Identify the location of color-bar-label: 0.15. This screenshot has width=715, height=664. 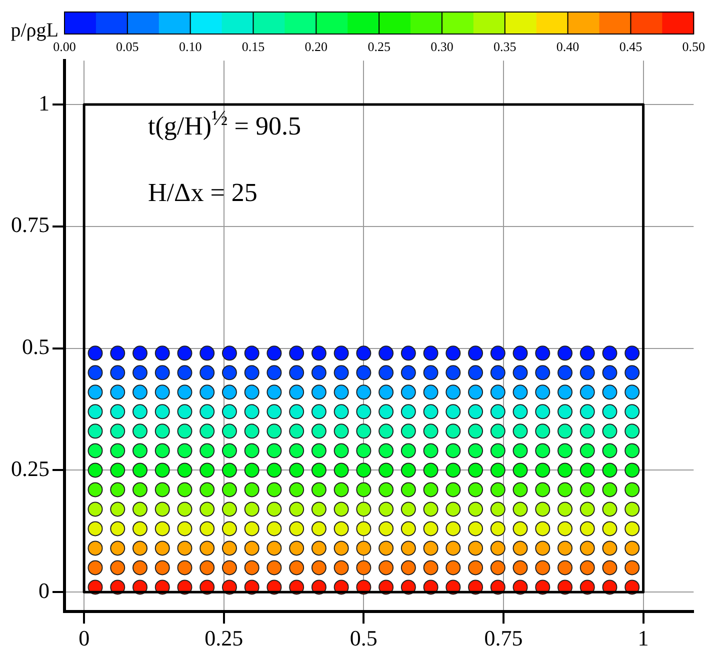
(253, 46).